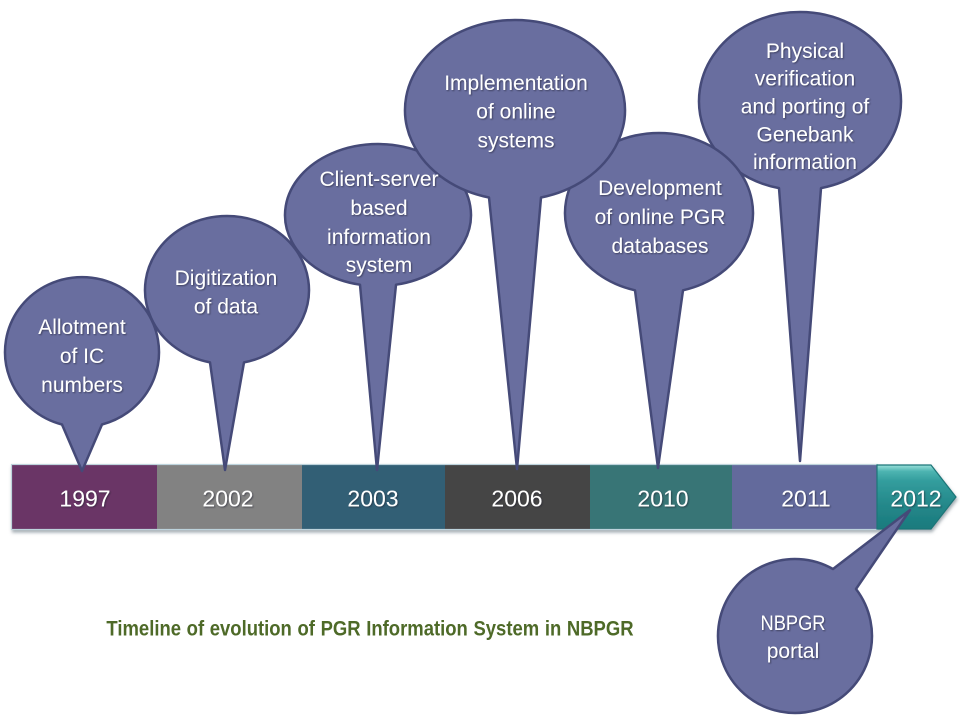  What do you see at coordinates (515, 141) in the screenshot?
I see `svg-text: systems` at bounding box center [515, 141].